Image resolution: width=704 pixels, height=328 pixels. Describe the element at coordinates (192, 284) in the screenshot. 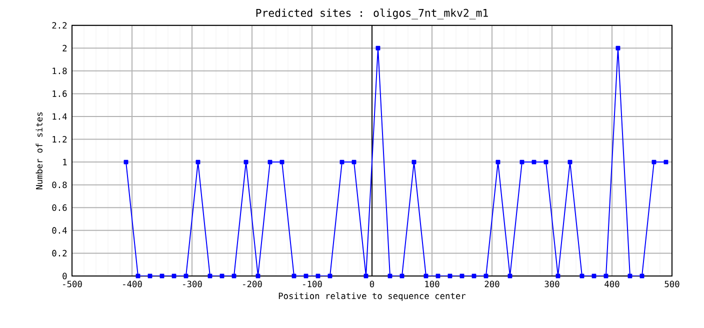

I see `x-tick-label: -300` at that location.